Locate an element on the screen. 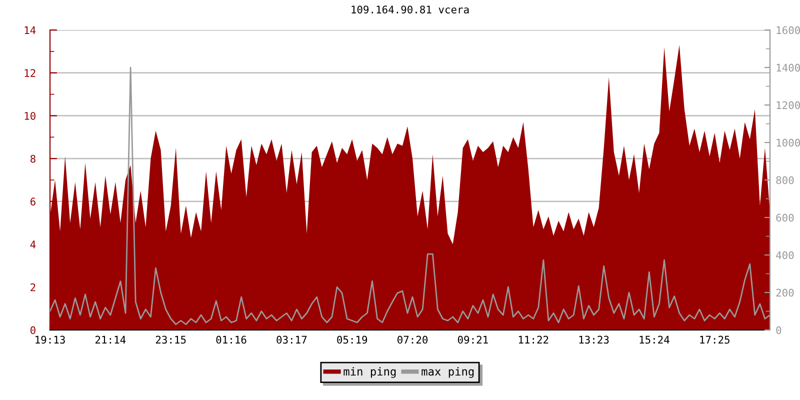  legend-label: max ping is located at coordinates (448, 372).